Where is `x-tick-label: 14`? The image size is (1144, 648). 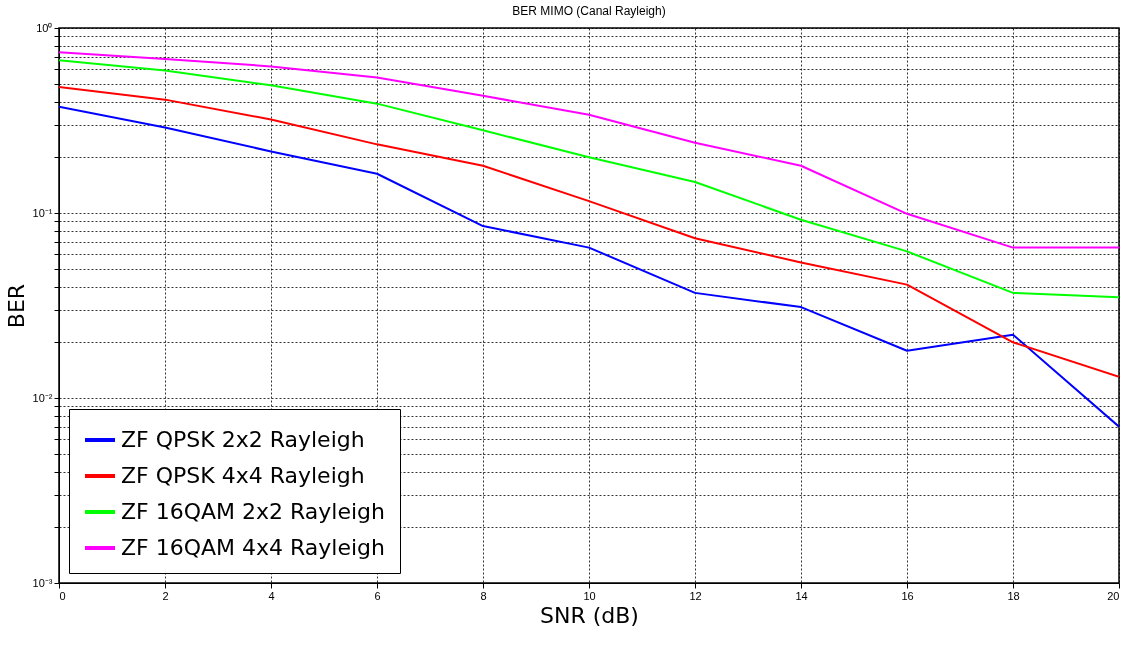 x-tick-label: 14 is located at coordinates (801, 595).